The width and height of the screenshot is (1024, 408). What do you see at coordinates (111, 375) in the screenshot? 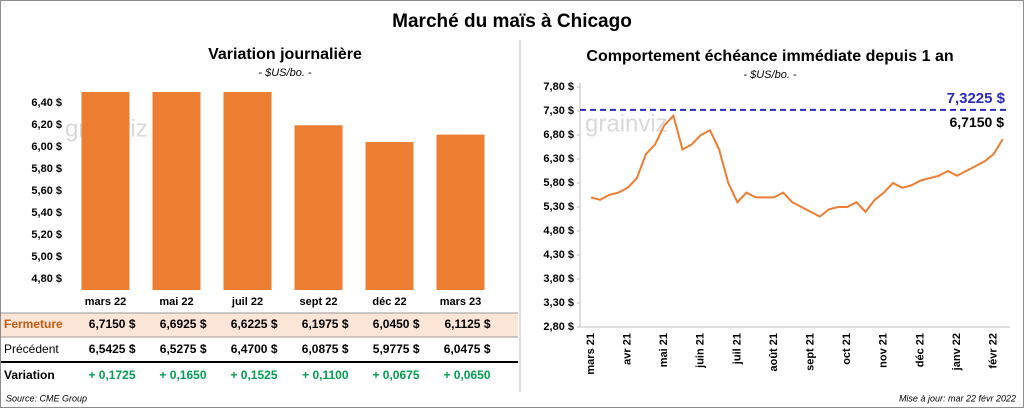
I see `table-cell: + 0,1725` at bounding box center [111, 375].